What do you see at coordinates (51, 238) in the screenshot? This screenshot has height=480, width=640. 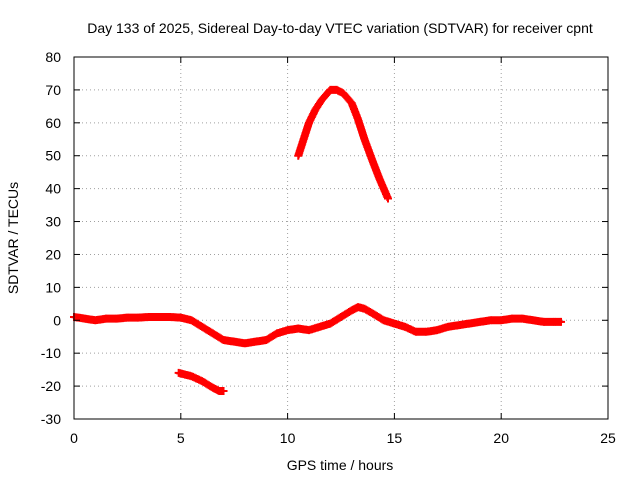 I see `y-tick-labels: -30 -20 -10 0 10 20 30 40 50 60 70 80` at bounding box center [51, 238].